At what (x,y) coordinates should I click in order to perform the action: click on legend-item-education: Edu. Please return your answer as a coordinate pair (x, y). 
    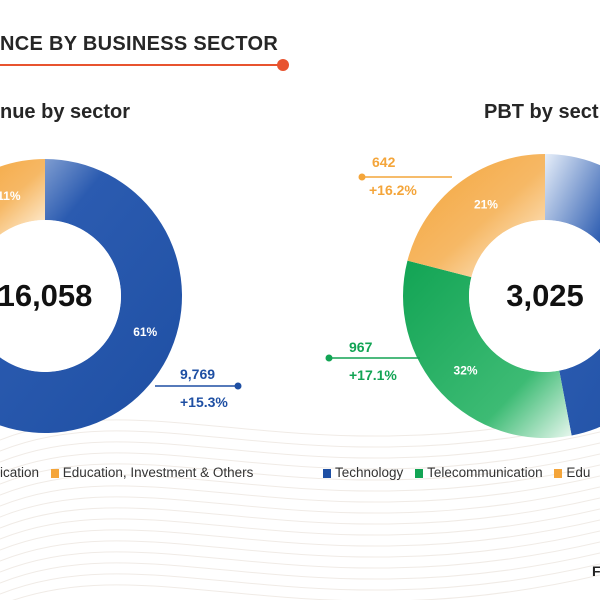
    Looking at the image, I should click on (572, 472).